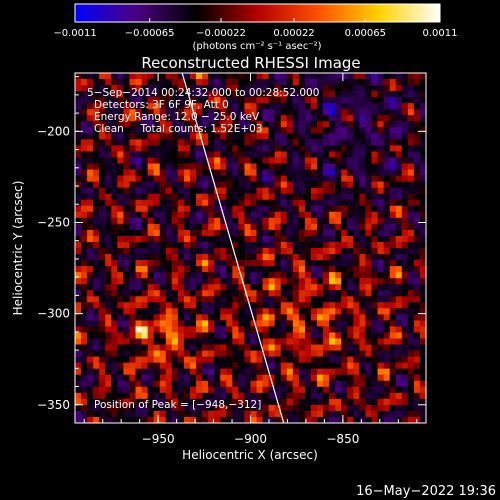  I want to click on colorbar-gradient, so click(257, 13).